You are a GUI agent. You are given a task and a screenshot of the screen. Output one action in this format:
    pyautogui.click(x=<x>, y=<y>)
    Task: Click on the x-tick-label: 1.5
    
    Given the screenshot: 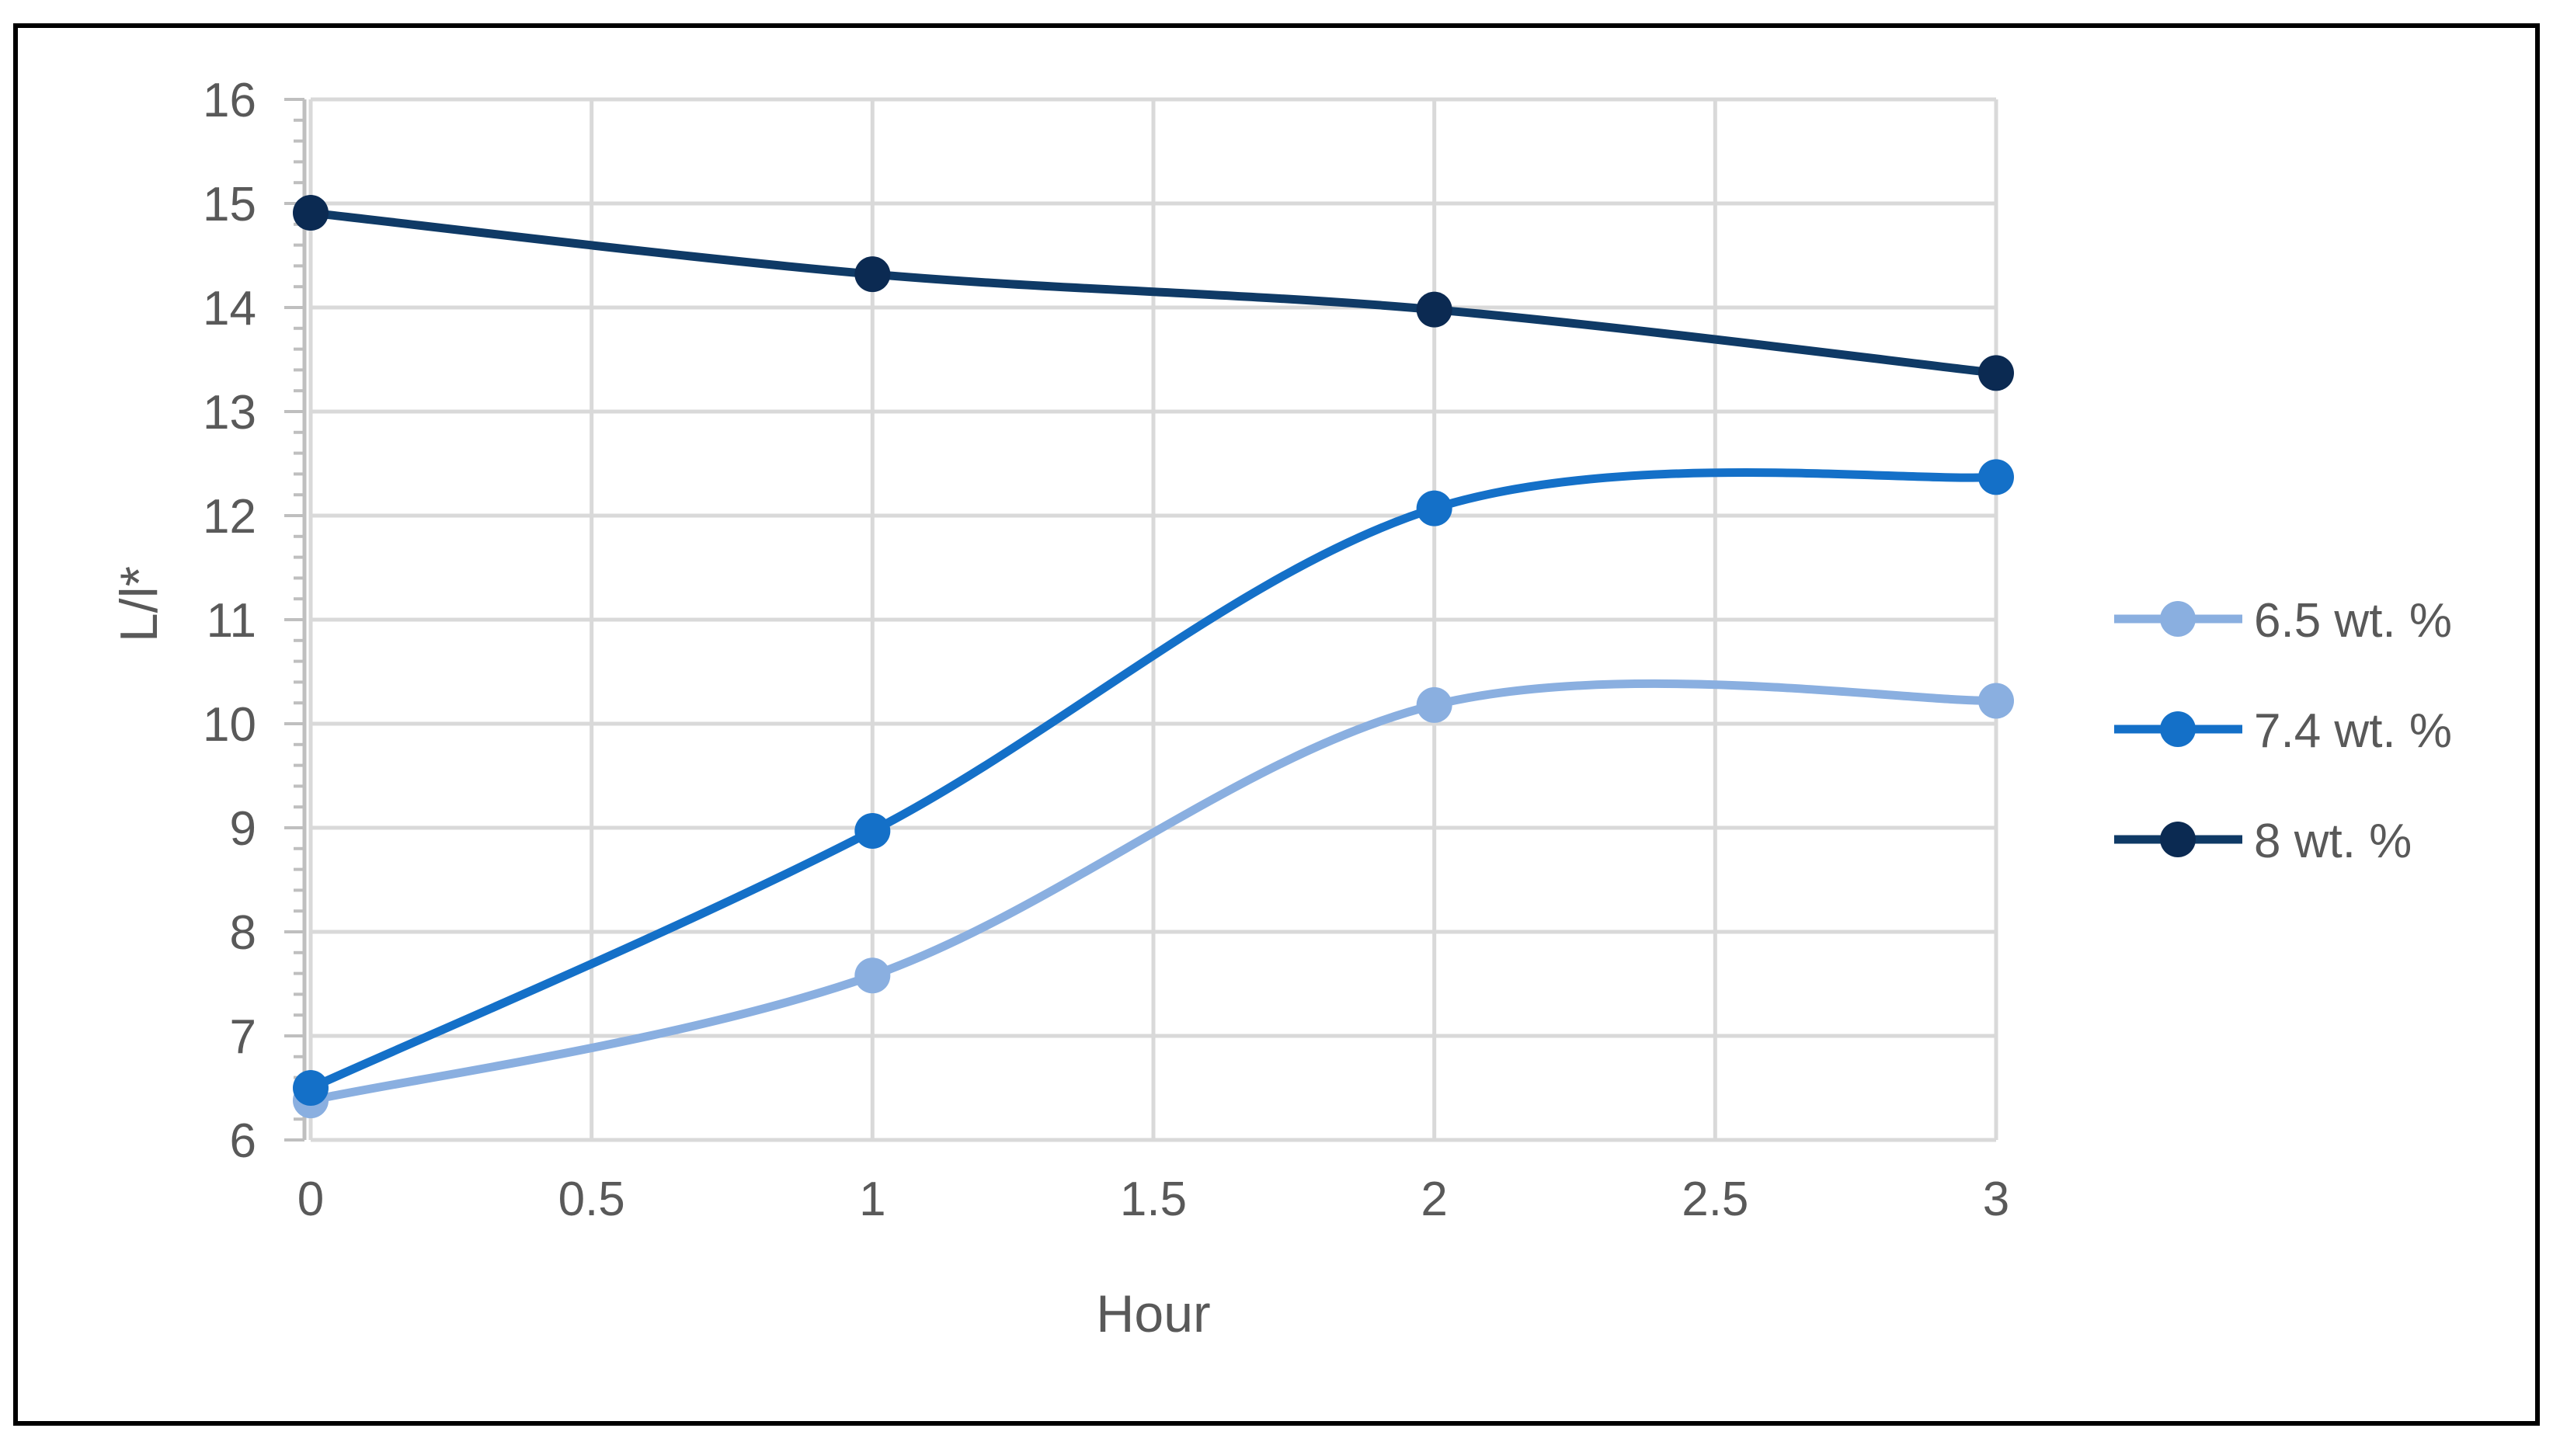 What is the action you would take?
    pyautogui.click(x=1153, y=1199)
    